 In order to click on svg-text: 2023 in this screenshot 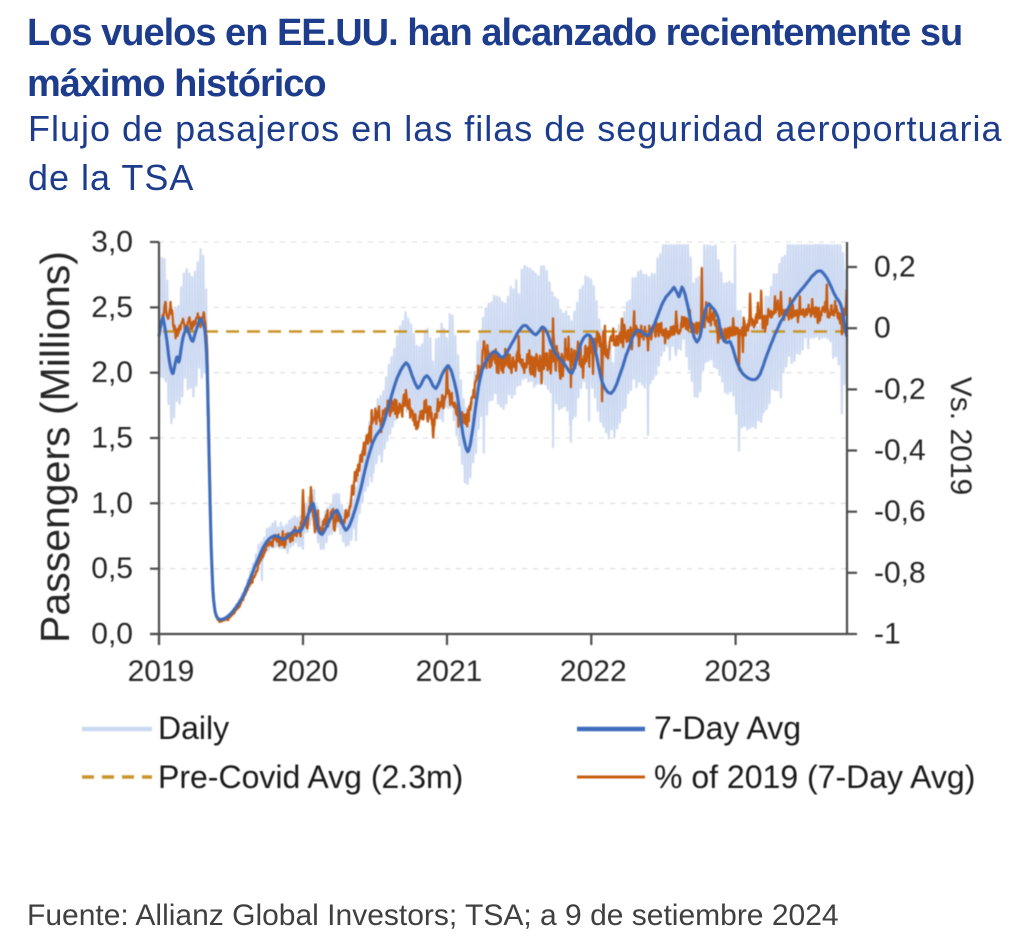, I will do `click(737, 671)`.